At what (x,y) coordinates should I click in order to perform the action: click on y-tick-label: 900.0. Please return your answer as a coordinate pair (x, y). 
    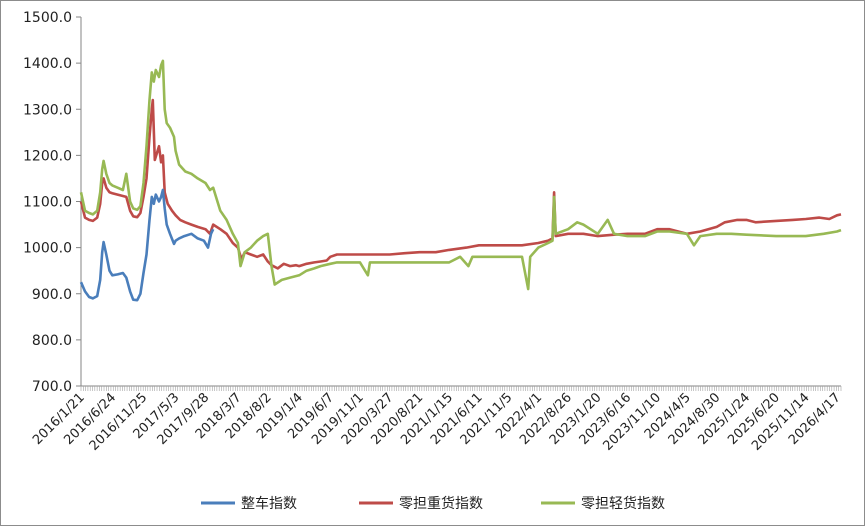
    Looking at the image, I should click on (52, 295).